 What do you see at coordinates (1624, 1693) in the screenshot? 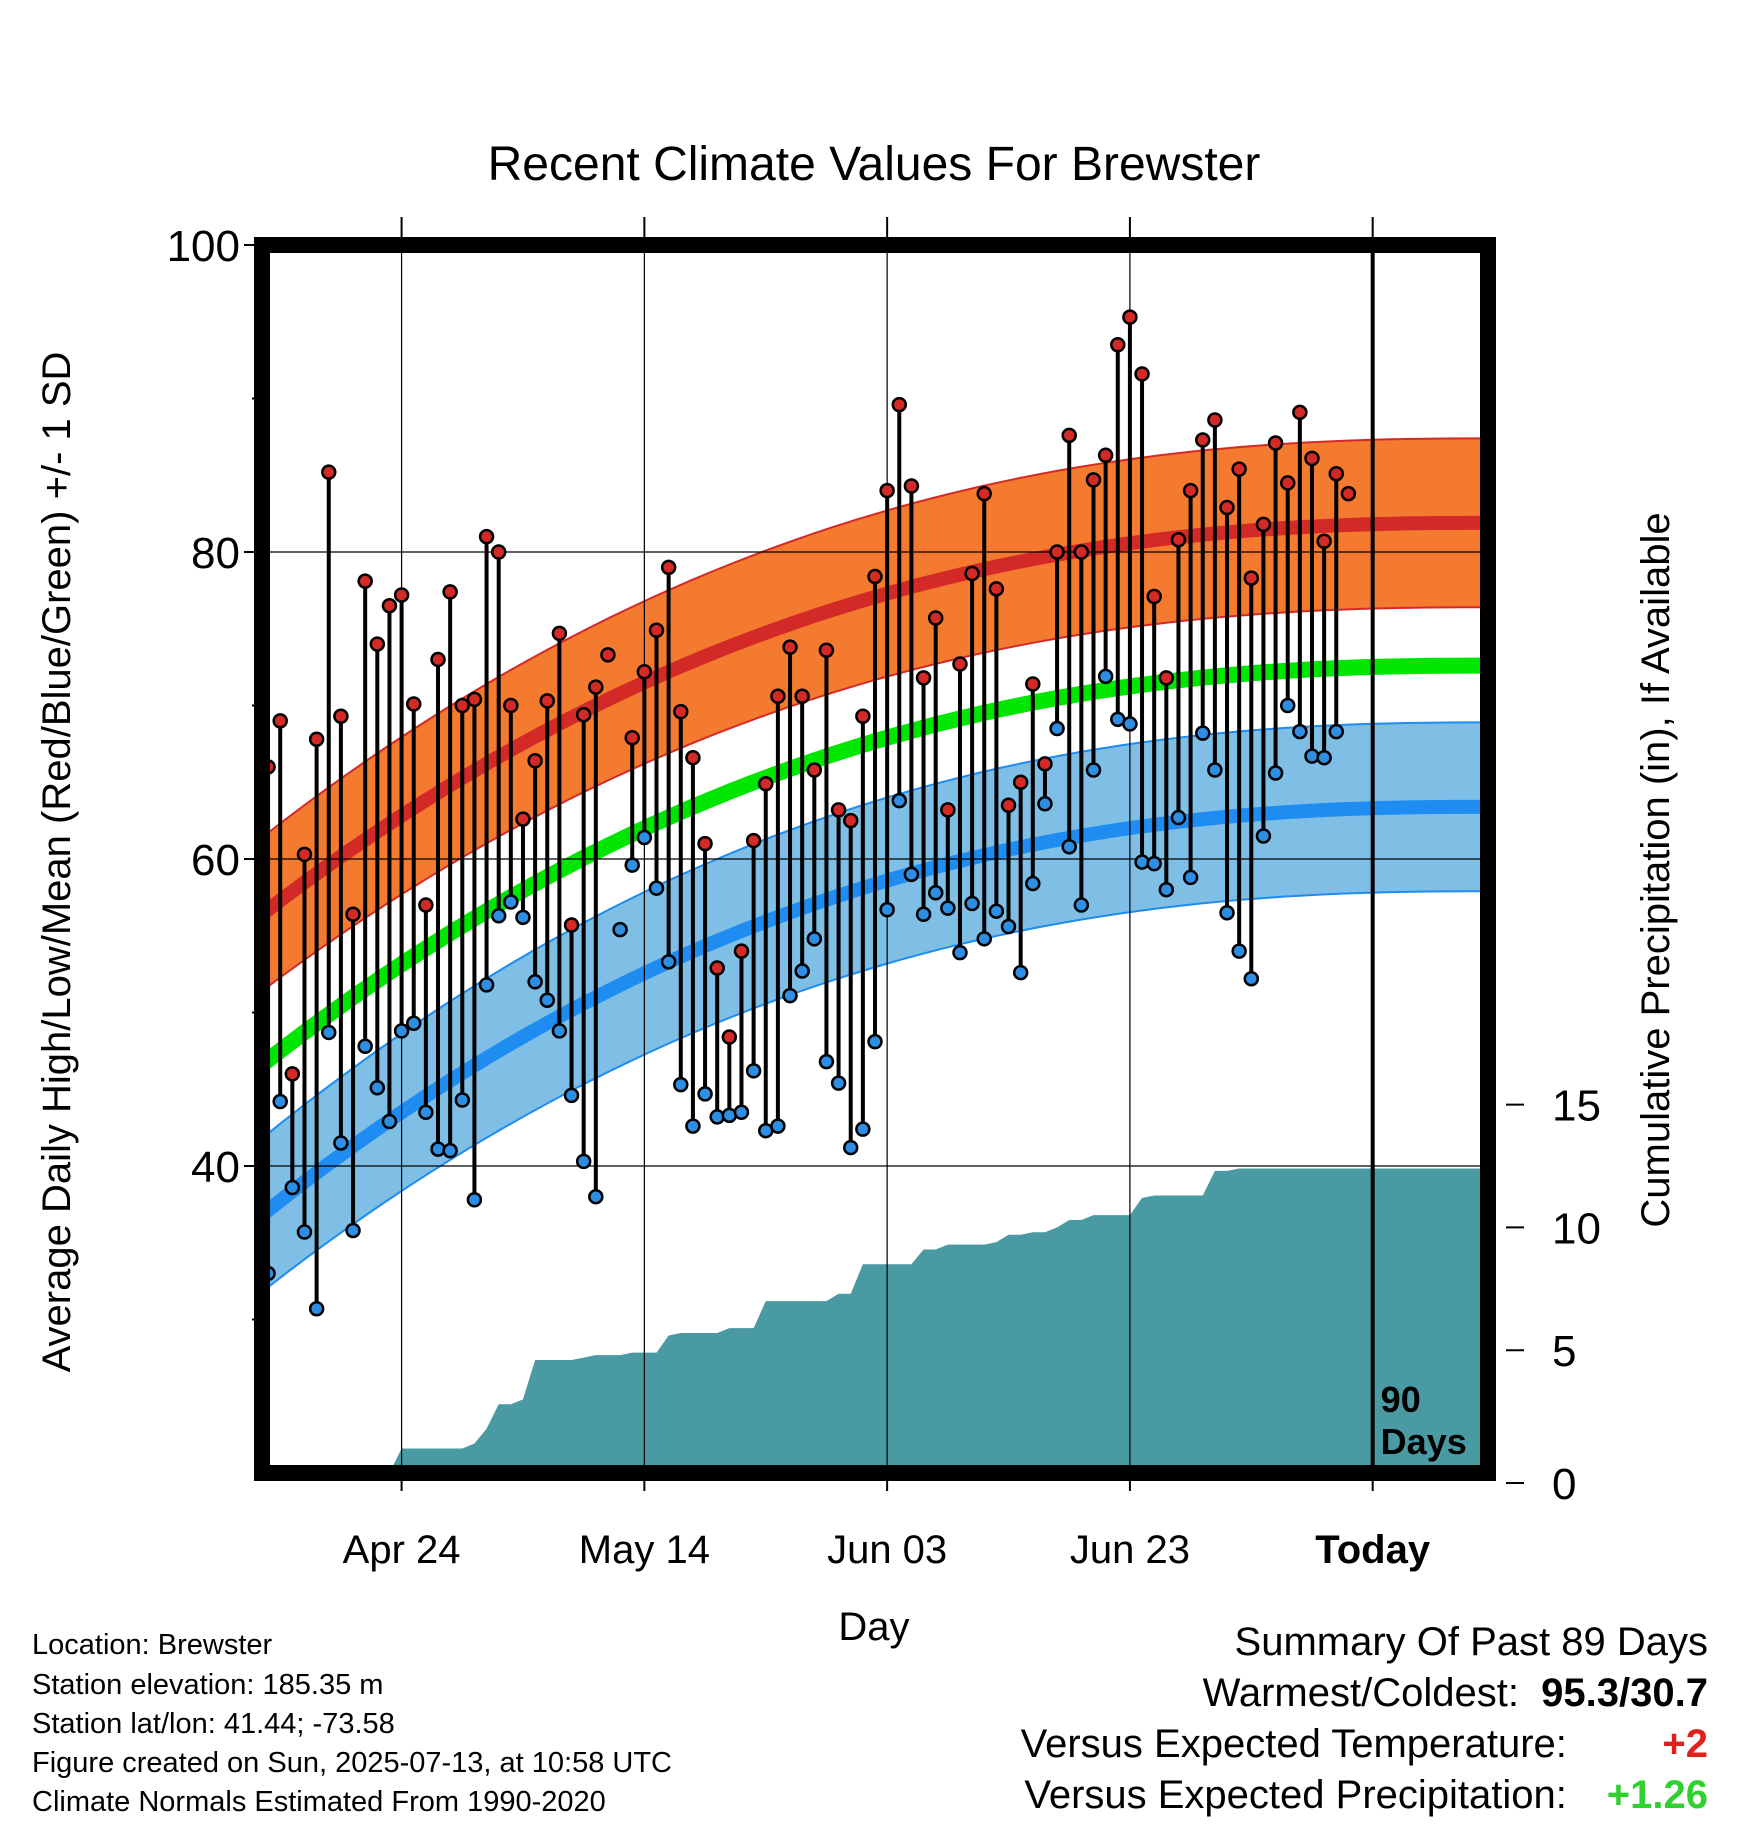
I see `warm-cold-value: 95.3/30.7` at bounding box center [1624, 1693].